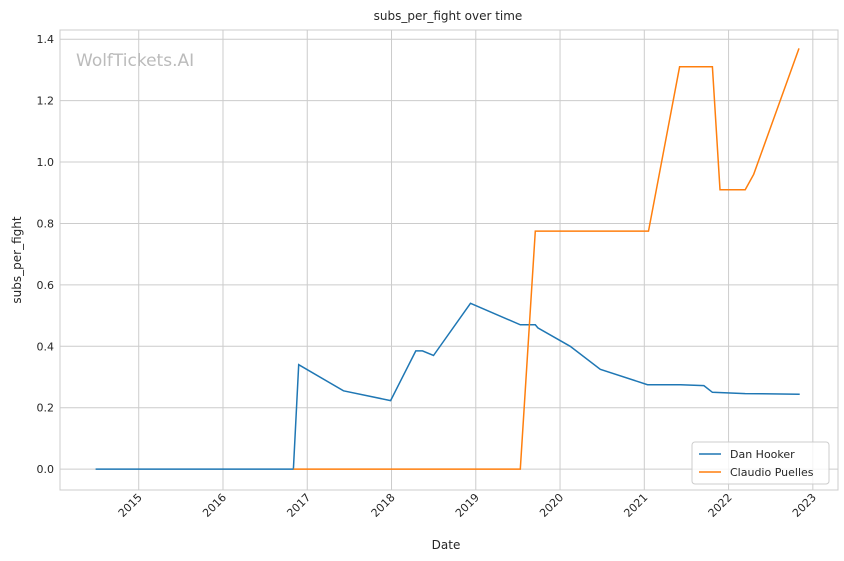 The image size is (844, 561). Describe the element at coordinates (46, 254) in the screenshot. I see `y-ticks: 0.0 0.2 0.4 0.6 0.8 1.0 1.2 1.4` at that location.